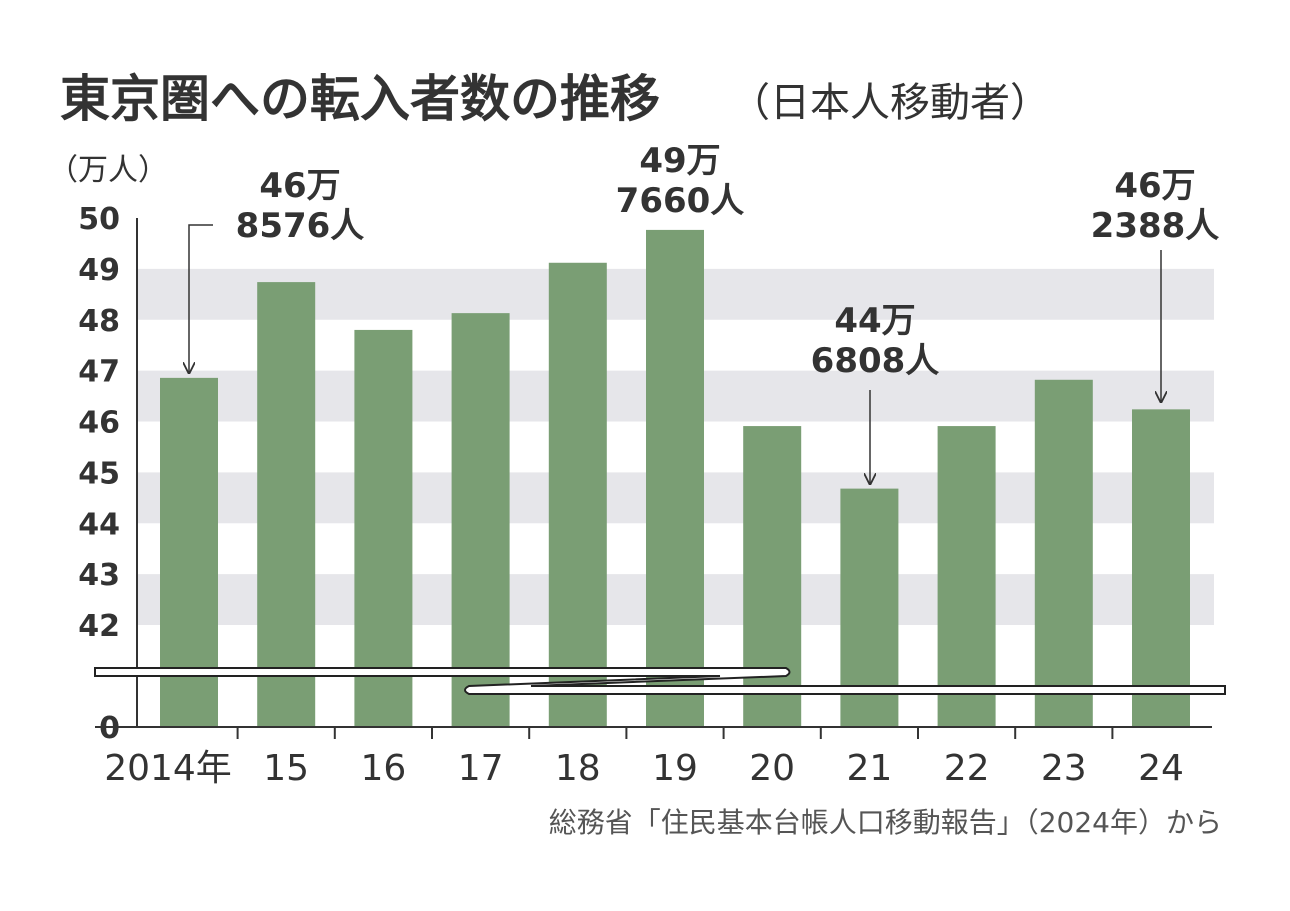 This screenshot has width=1290, height=911. What do you see at coordinates (1155, 226) in the screenshot?
I see `annotation-label: 2388人` at bounding box center [1155, 226].